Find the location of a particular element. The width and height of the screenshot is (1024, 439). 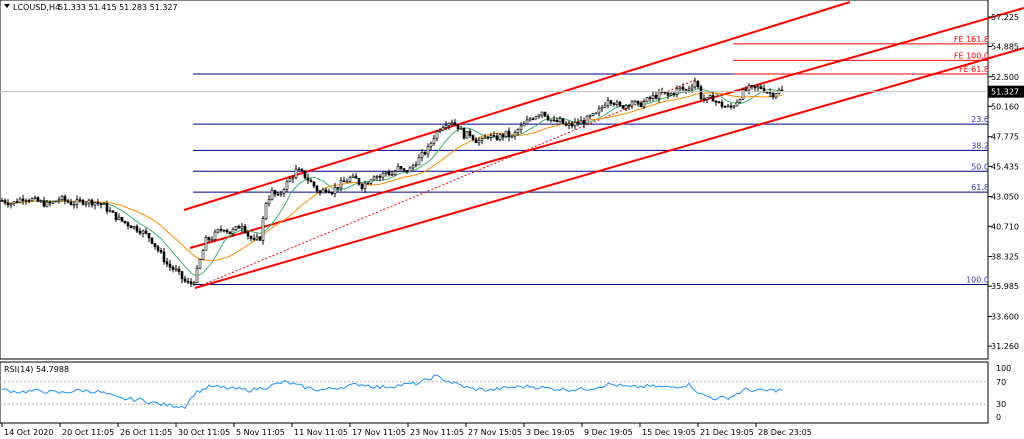

x-tick-label: 17 Nov 11:05 is located at coordinates (379, 432).